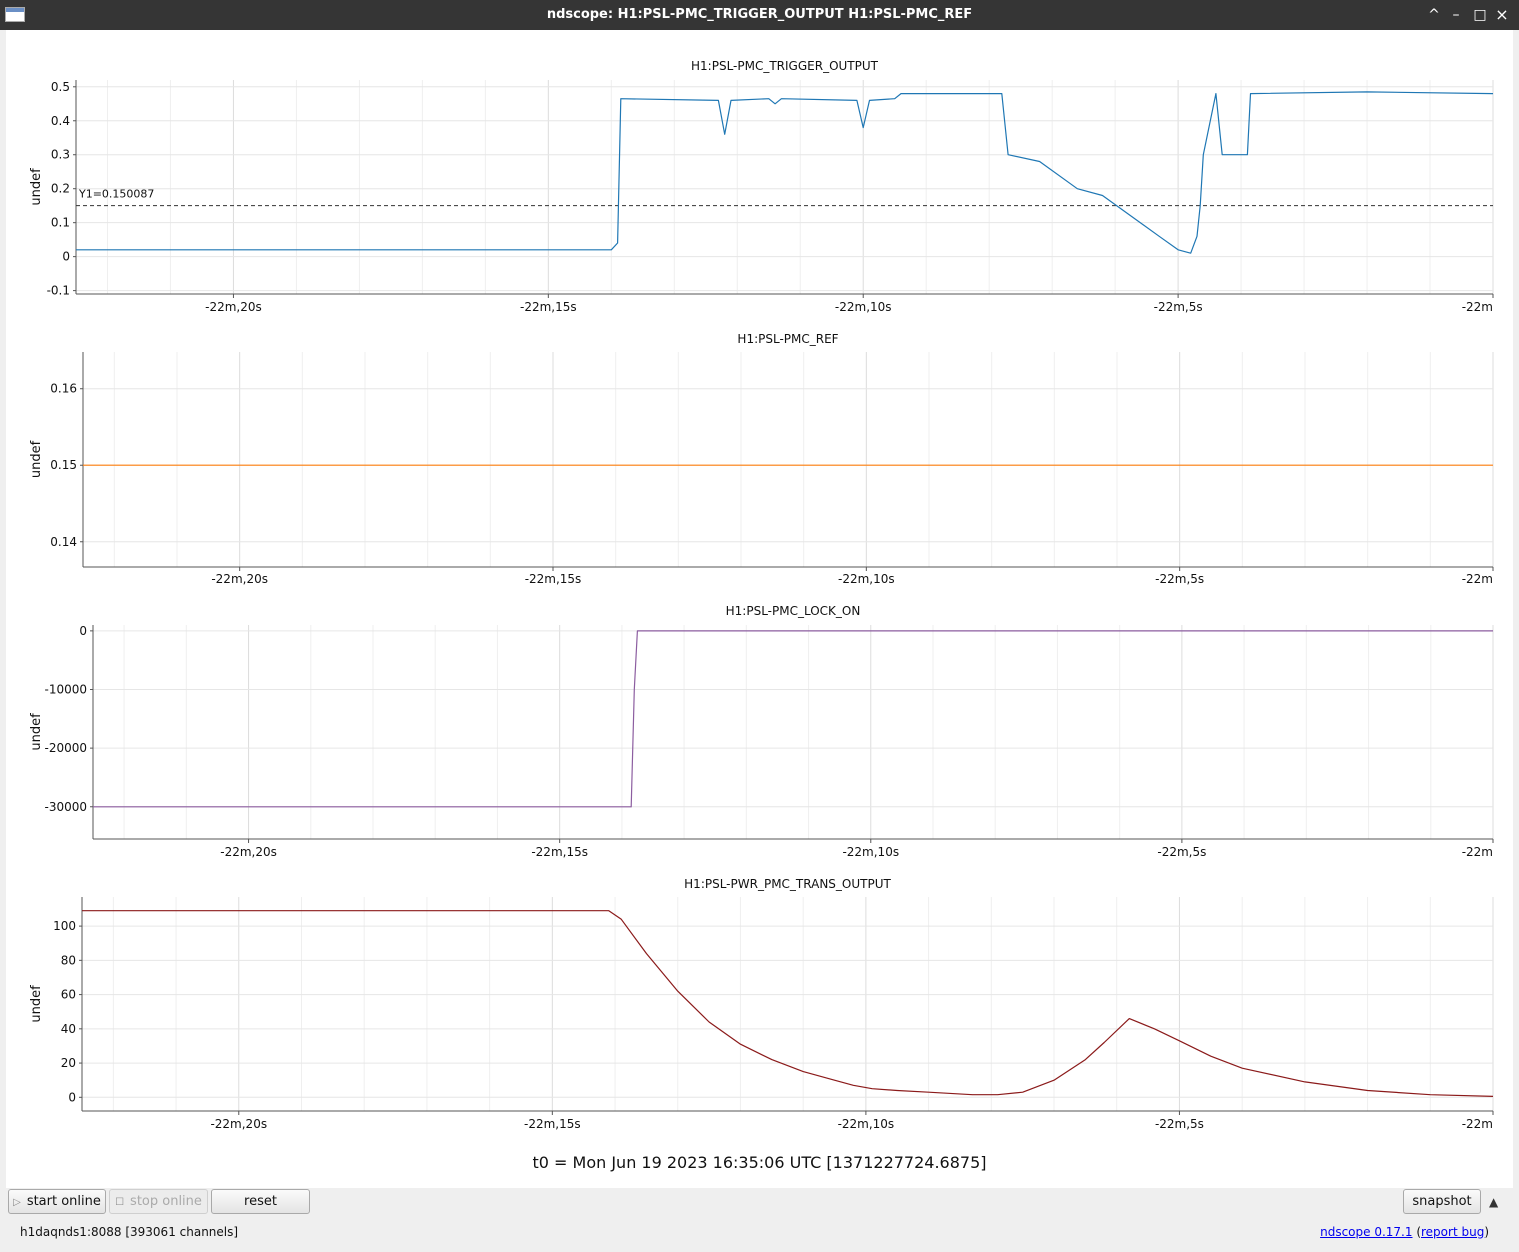  I want to click on y-tick-label: 0.15, so click(63, 465).